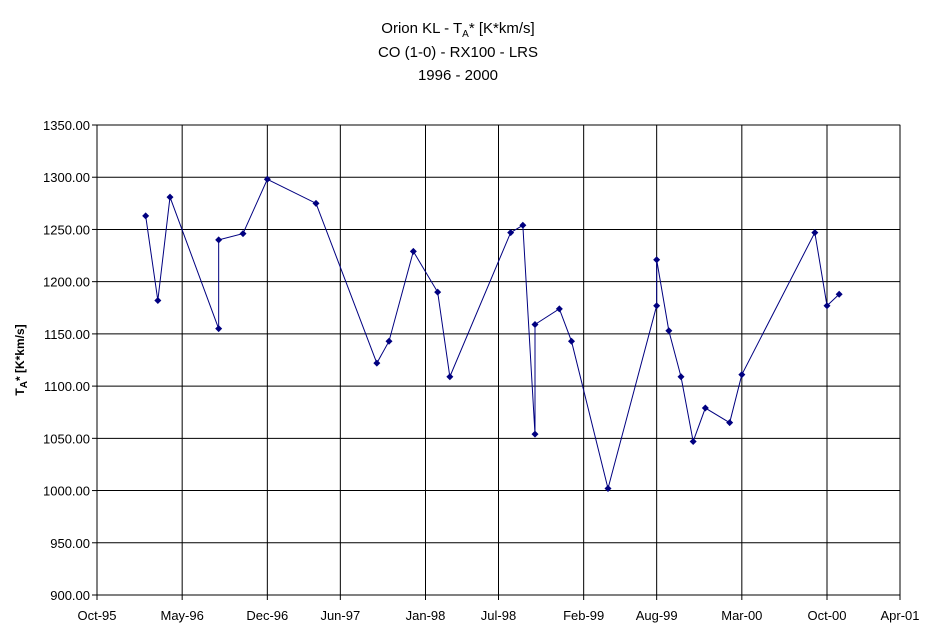 The height and width of the screenshot is (634, 930). I want to click on x-tick-label: Mar-00, so click(741, 615).